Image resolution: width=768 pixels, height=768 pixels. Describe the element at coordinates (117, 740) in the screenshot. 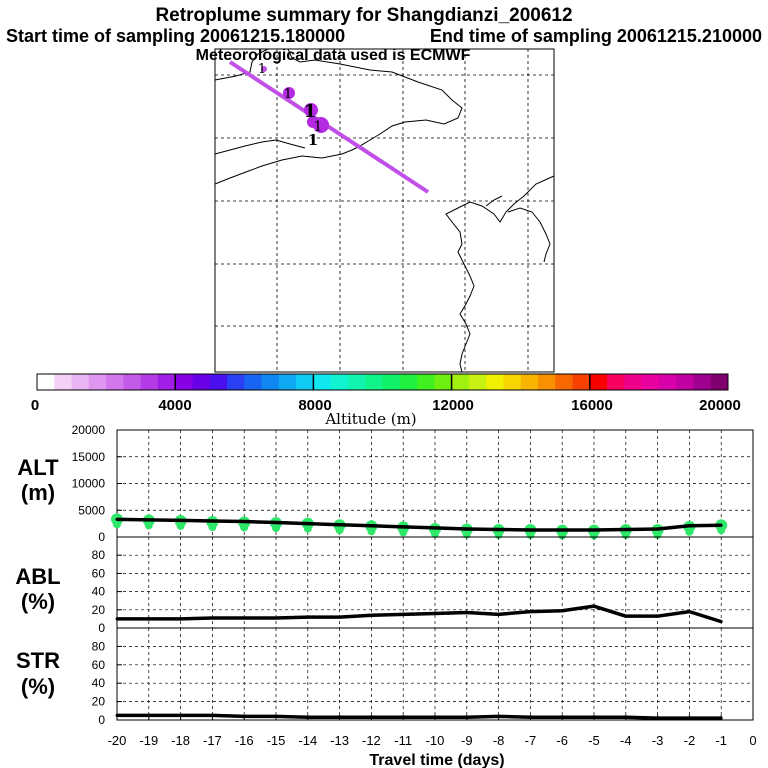

I see `x-tick-label: -20` at that location.